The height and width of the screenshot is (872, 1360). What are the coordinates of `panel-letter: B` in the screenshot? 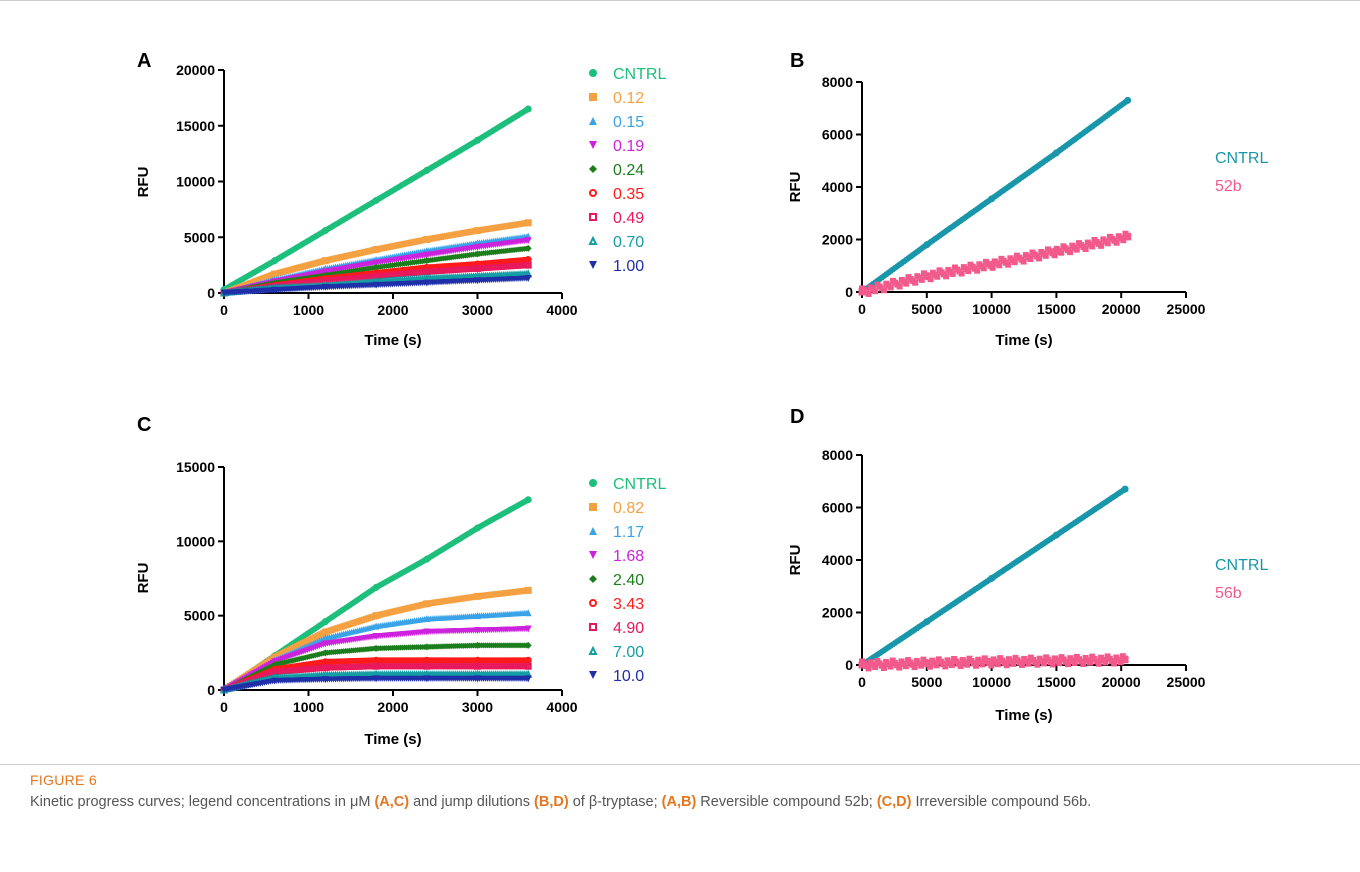 It's located at (797, 61).